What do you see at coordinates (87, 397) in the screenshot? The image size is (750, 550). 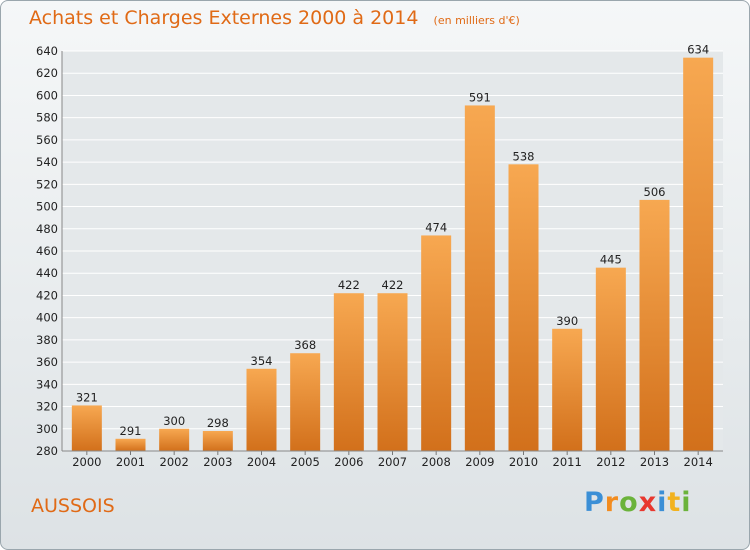 I see `data-label: 321` at bounding box center [87, 397].